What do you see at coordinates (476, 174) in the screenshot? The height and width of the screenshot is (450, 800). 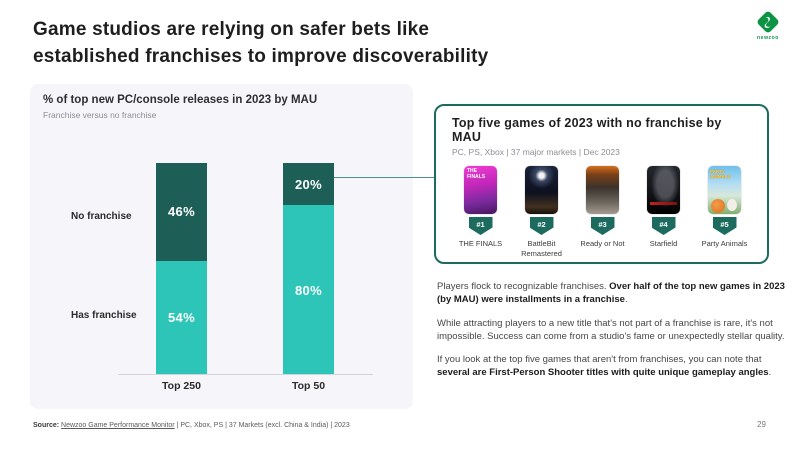 I see `cover-title-text: THE FINALS` at bounding box center [476, 174].